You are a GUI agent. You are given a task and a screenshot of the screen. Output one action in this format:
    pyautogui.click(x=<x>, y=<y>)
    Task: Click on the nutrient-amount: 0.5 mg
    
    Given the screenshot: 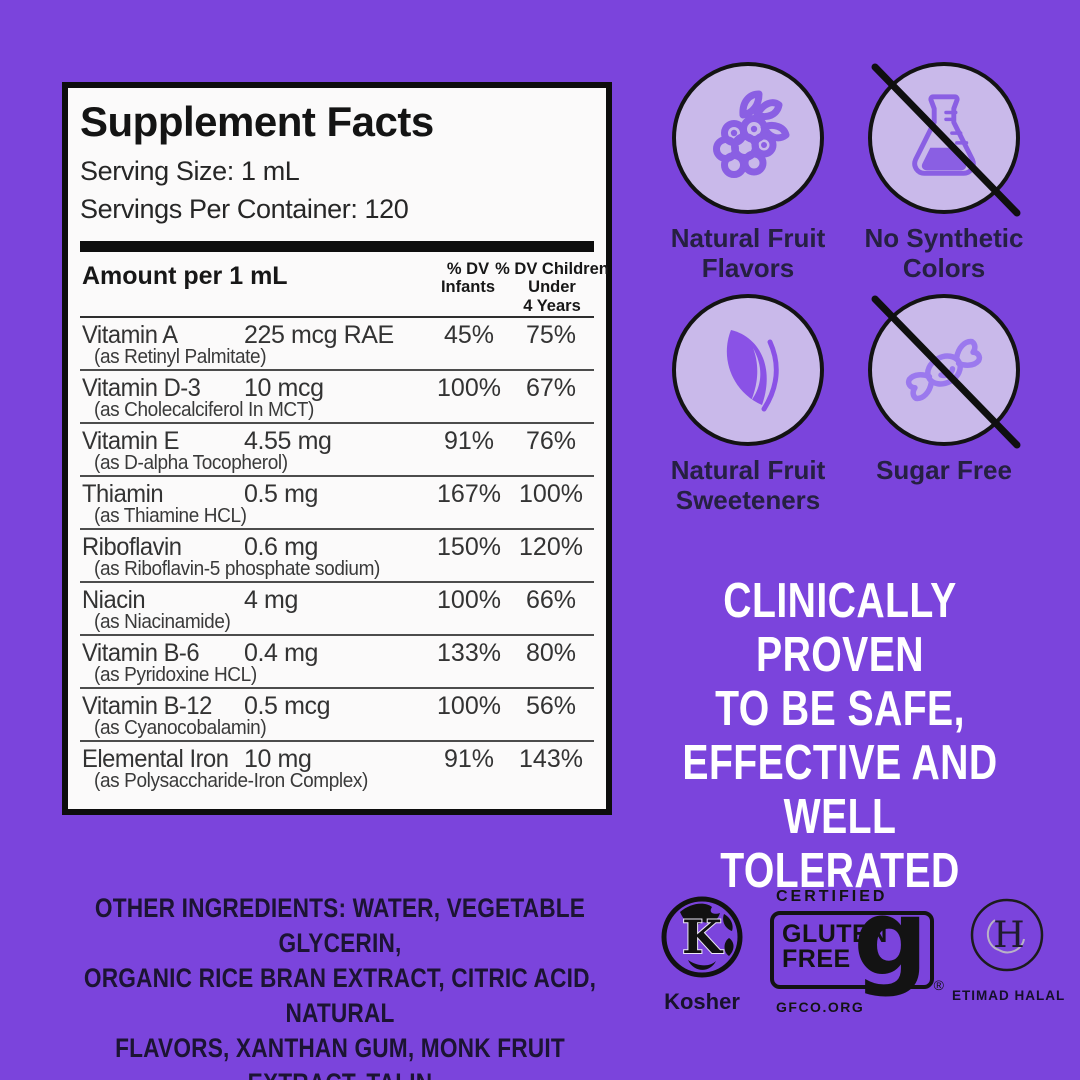 What is the action you would take?
    pyautogui.click(x=281, y=494)
    